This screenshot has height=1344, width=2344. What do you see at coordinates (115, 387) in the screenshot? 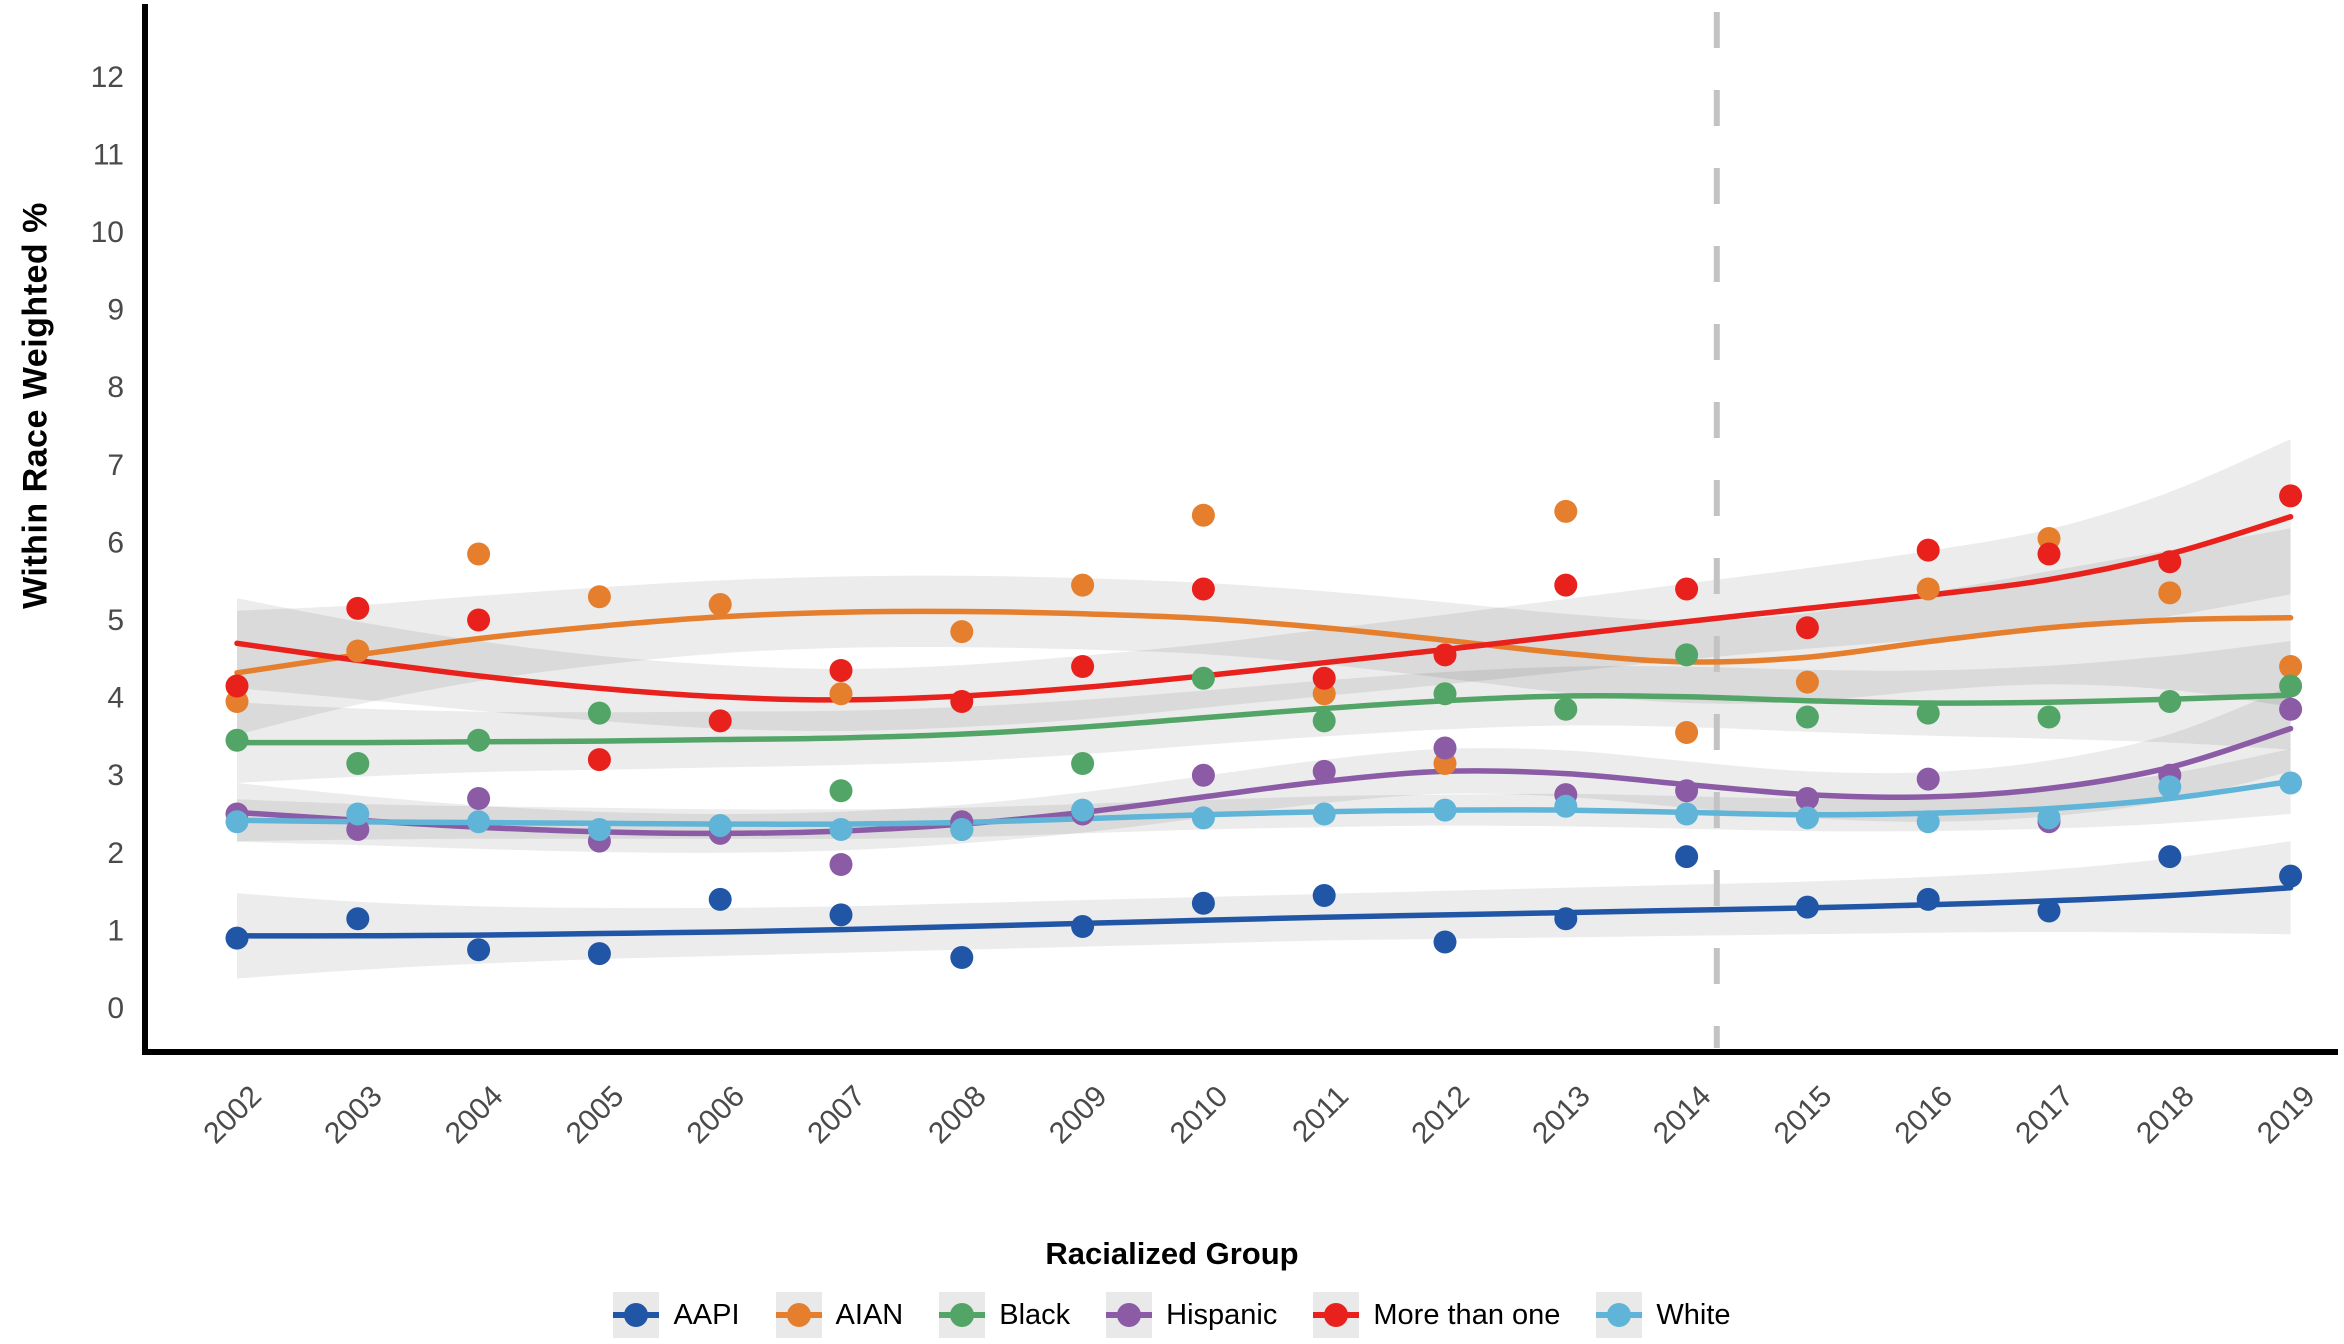
I see `y-tick-label-8: 8` at bounding box center [115, 387].